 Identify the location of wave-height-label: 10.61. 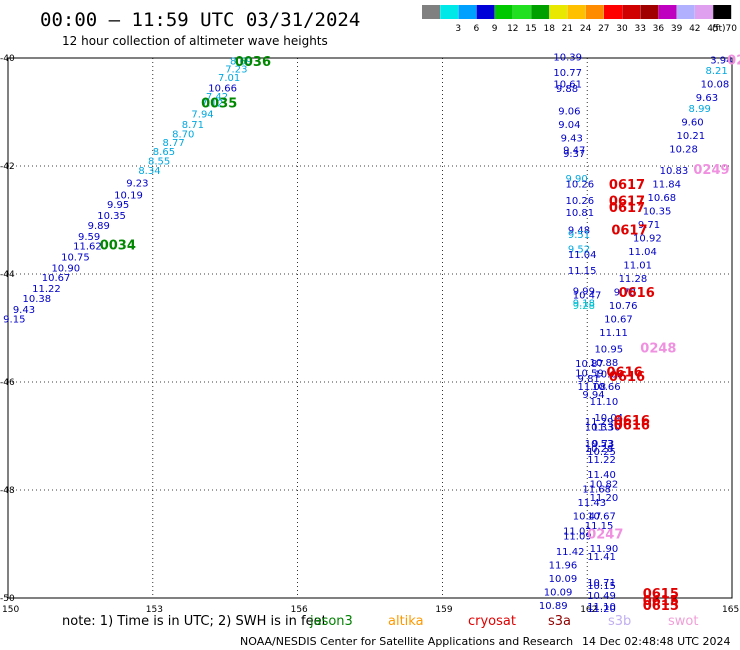
(567, 85).